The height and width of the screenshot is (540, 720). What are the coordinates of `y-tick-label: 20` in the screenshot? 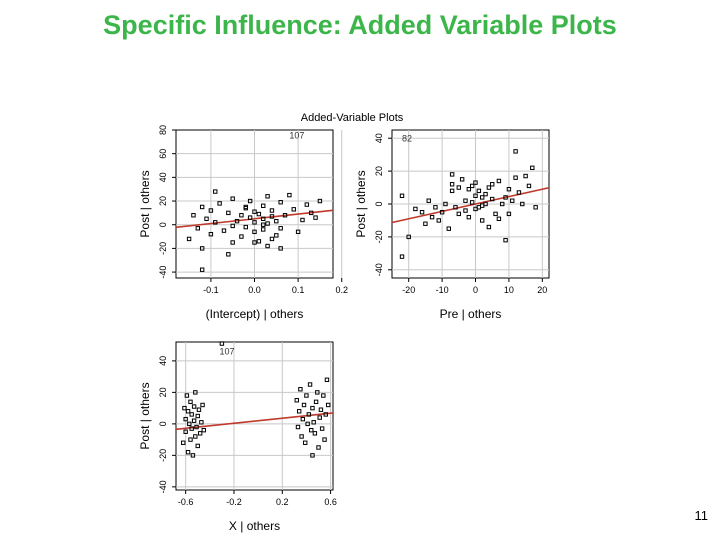 It's located at (163, 201).